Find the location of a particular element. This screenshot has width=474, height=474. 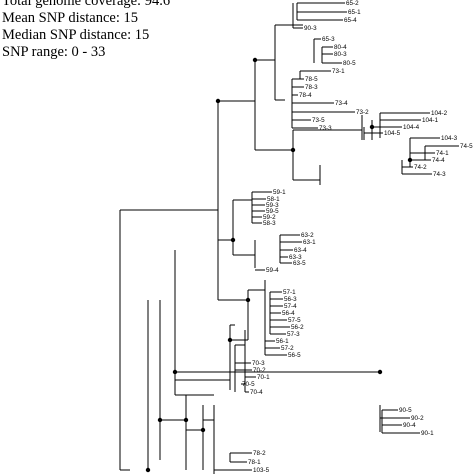

tip-label: 104-1 is located at coordinates (430, 120).